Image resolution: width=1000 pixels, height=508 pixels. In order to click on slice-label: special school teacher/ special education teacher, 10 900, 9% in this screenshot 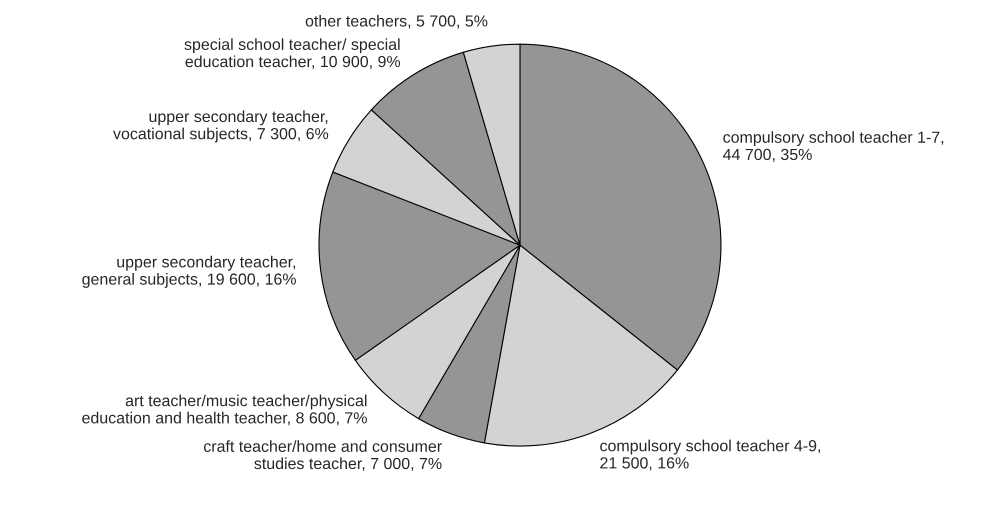, I will do `click(292, 54)`.